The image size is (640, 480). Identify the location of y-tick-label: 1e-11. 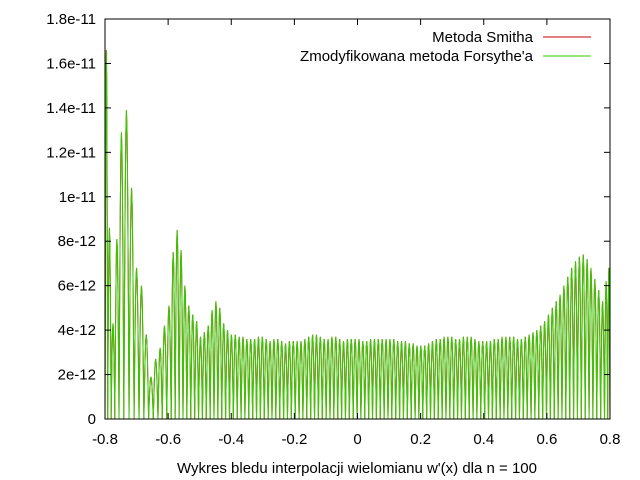
(77, 197).